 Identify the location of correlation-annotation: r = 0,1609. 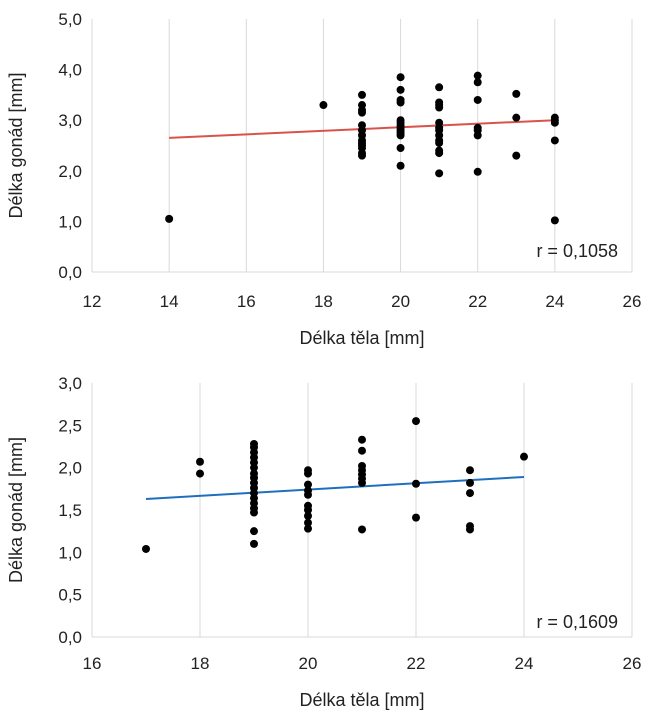
(577, 622).